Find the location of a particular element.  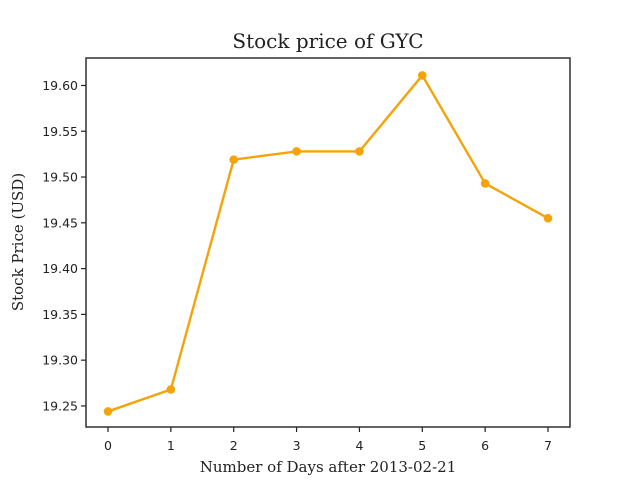

y-tick-label: 19.45 is located at coordinates (60, 222).